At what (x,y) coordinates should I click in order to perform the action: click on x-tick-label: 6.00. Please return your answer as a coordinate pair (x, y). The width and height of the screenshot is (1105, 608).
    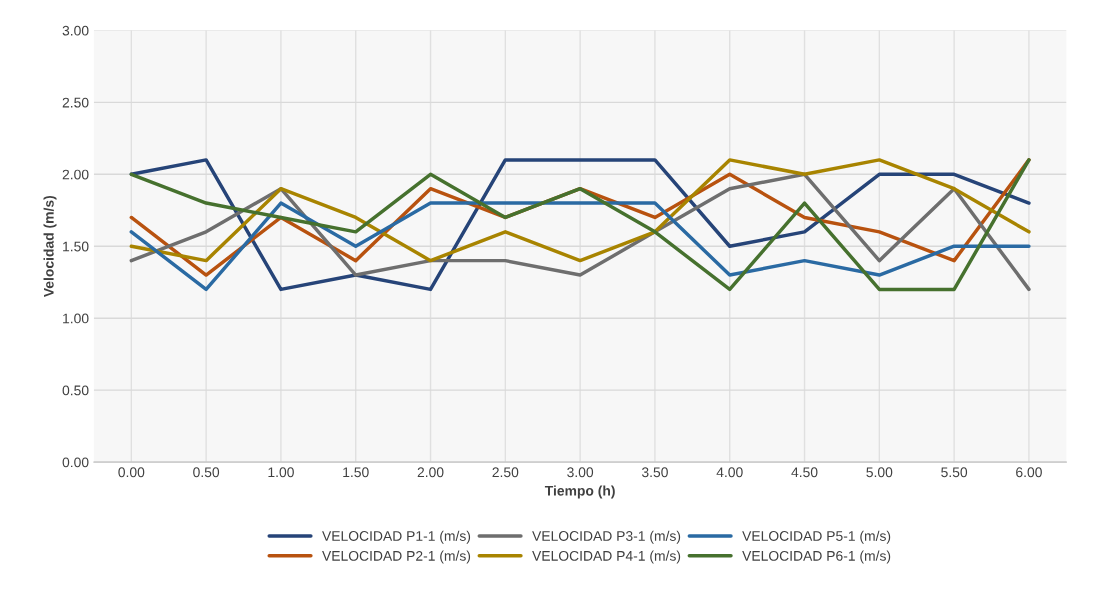
    Looking at the image, I should click on (1029, 472).